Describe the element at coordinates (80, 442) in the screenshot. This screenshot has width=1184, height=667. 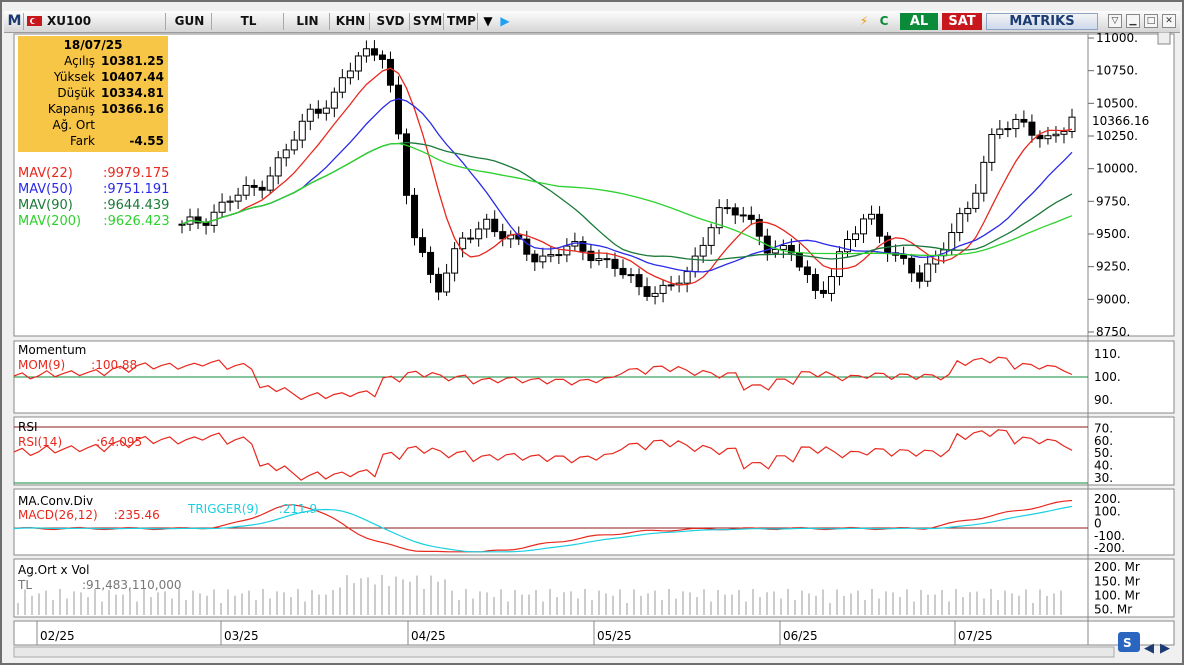
I see `rsi-legend: RSI(14):64.095` at that location.